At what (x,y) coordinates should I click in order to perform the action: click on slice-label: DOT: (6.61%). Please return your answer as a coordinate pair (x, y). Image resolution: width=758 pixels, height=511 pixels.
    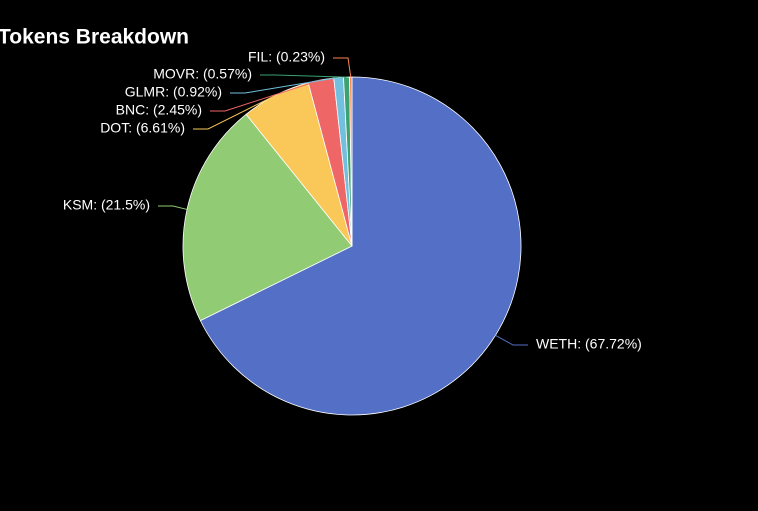
    Looking at the image, I should click on (142, 128).